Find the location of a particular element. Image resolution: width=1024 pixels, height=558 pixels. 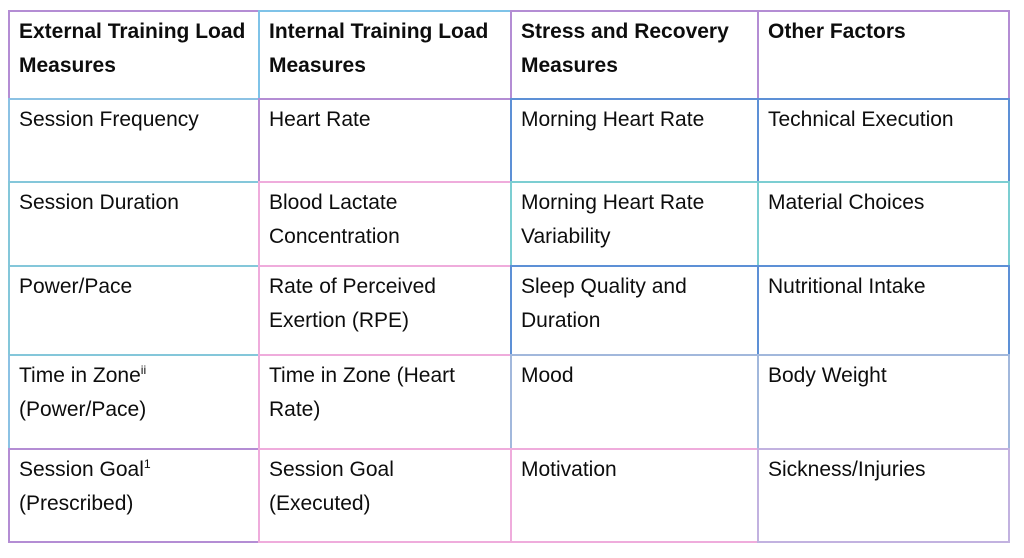

cell-text: Session Frequency is located at coordinates (109, 119).